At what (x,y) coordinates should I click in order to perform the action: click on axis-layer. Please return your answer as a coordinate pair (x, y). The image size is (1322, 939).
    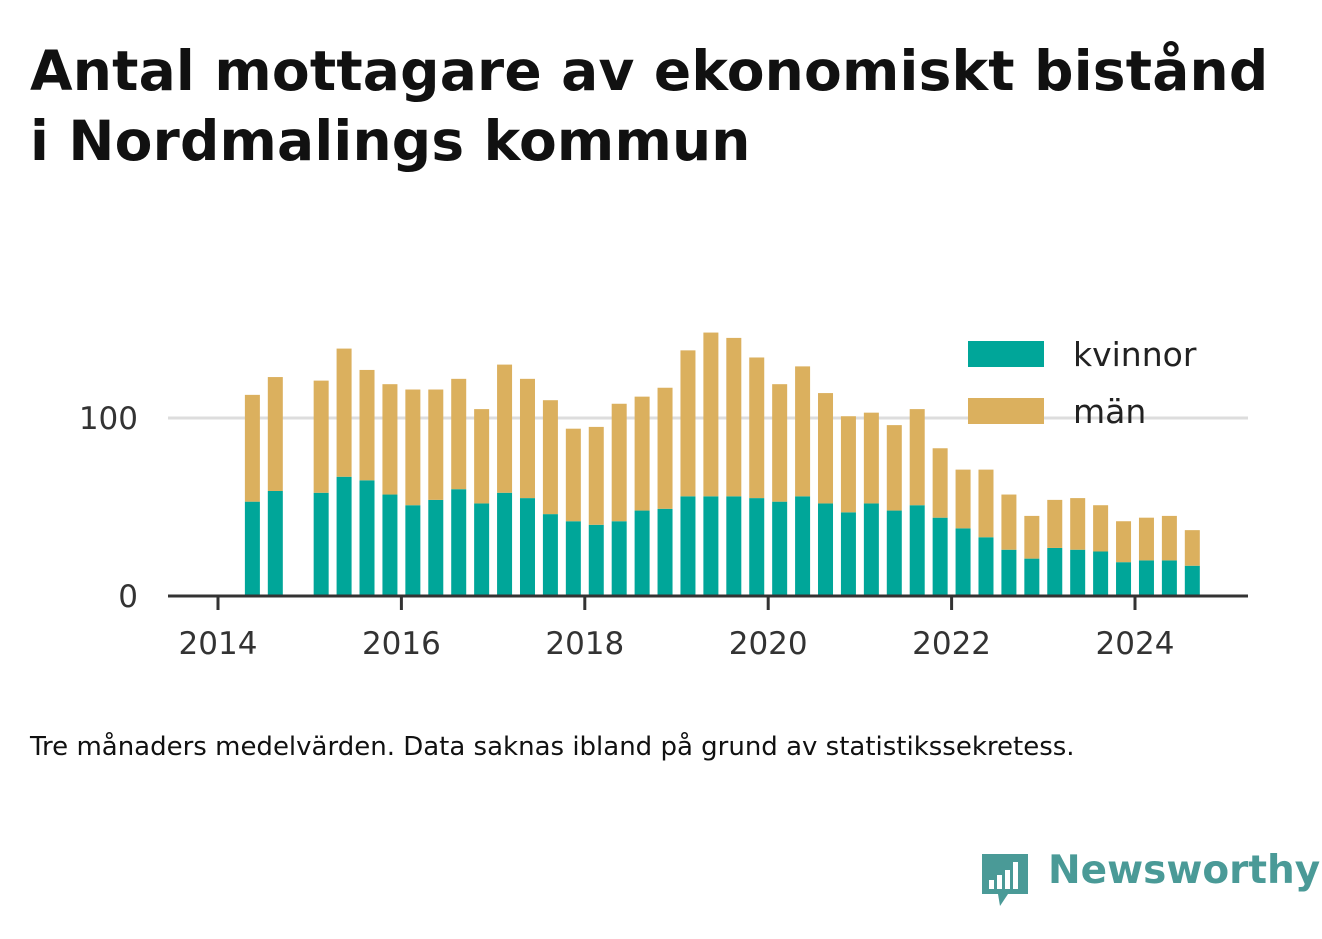
    Looking at the image, I should click on (708, 602).